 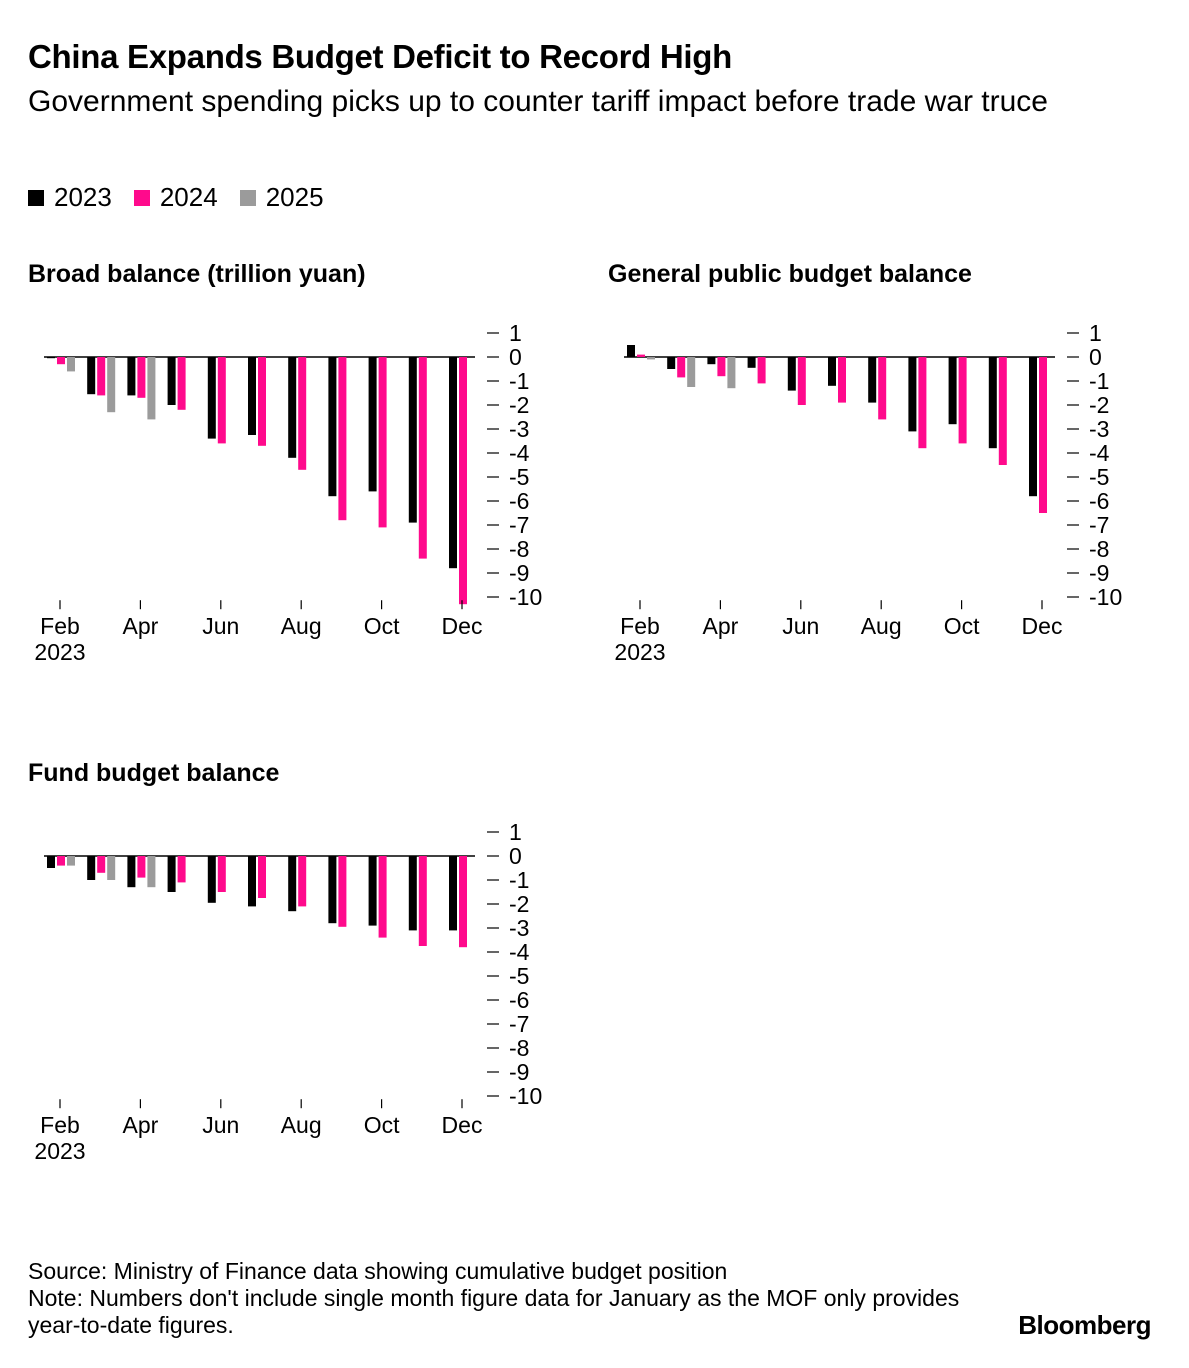 I want to click on panel2-xtick-year-label: 2023, so click(x=59, y=1151).